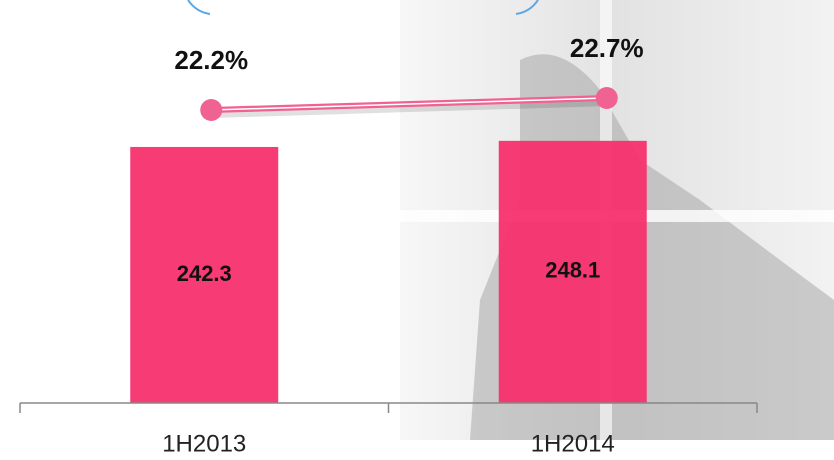 The height and width of the screenshot is (460, 834). I want to click on line-value-label: 22.2%, so click(211, 60).